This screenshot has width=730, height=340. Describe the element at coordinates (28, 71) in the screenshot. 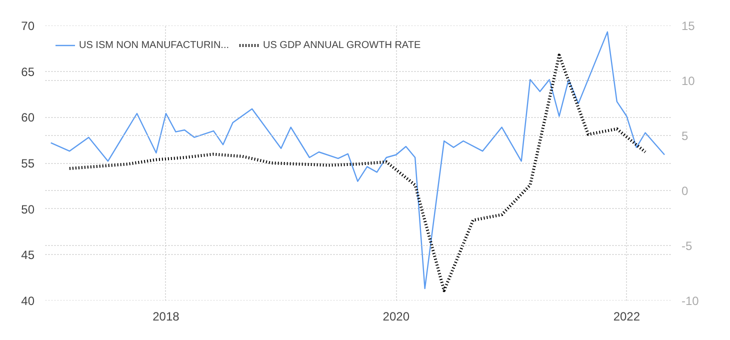

I see `y-tick-label: 65` at that location.